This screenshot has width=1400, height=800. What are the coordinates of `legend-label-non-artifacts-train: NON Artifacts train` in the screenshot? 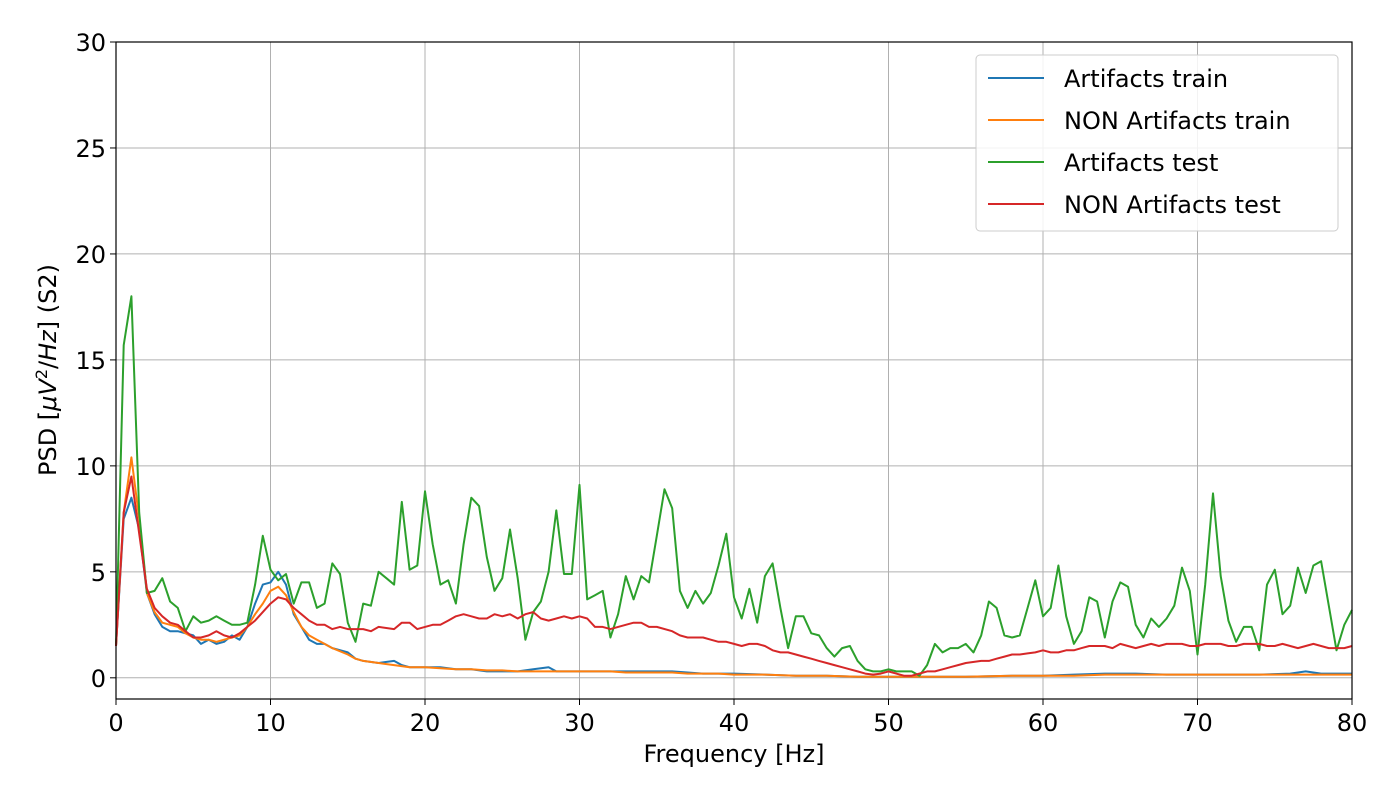 It's located at (1177, 121).